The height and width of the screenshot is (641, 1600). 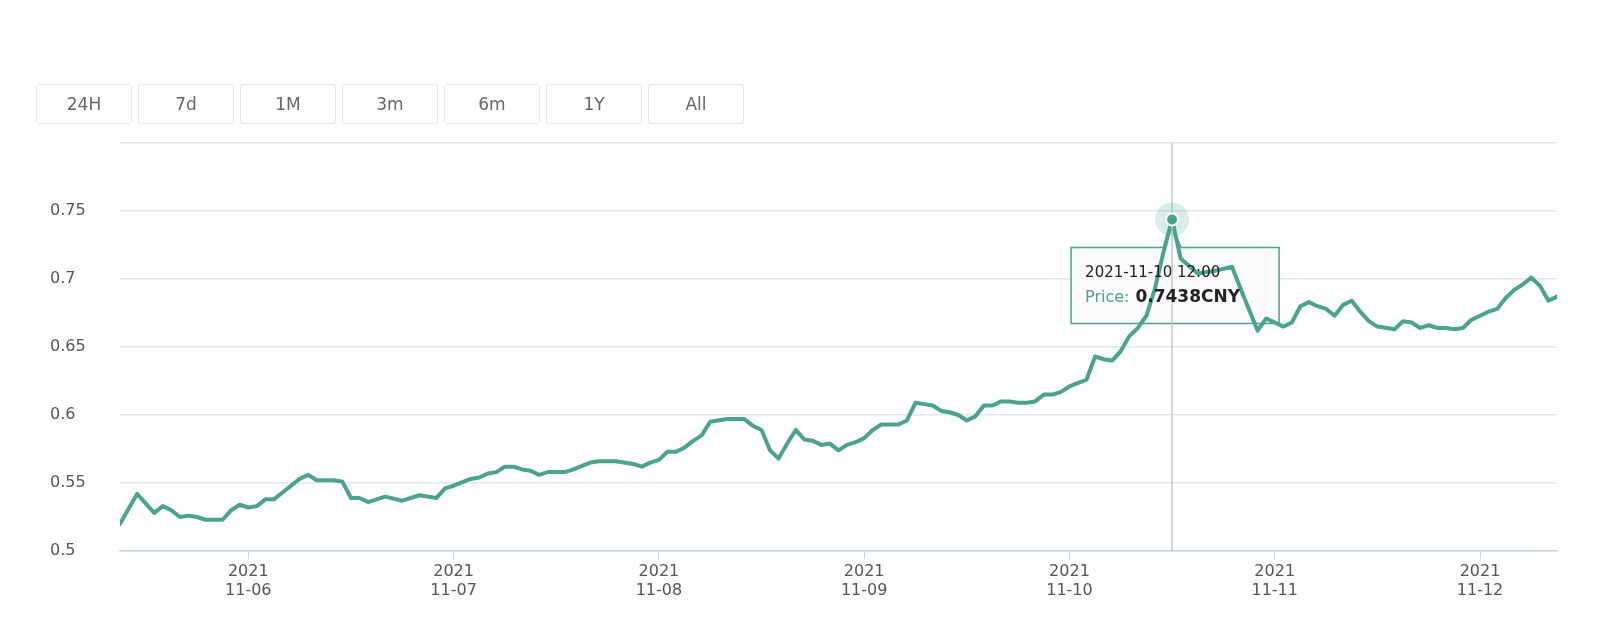 What do you see at coordinates (1480, 579) in the screenshot?
I see `x-tick-label: 2021 11-12` at bounding box center [1480, 579].